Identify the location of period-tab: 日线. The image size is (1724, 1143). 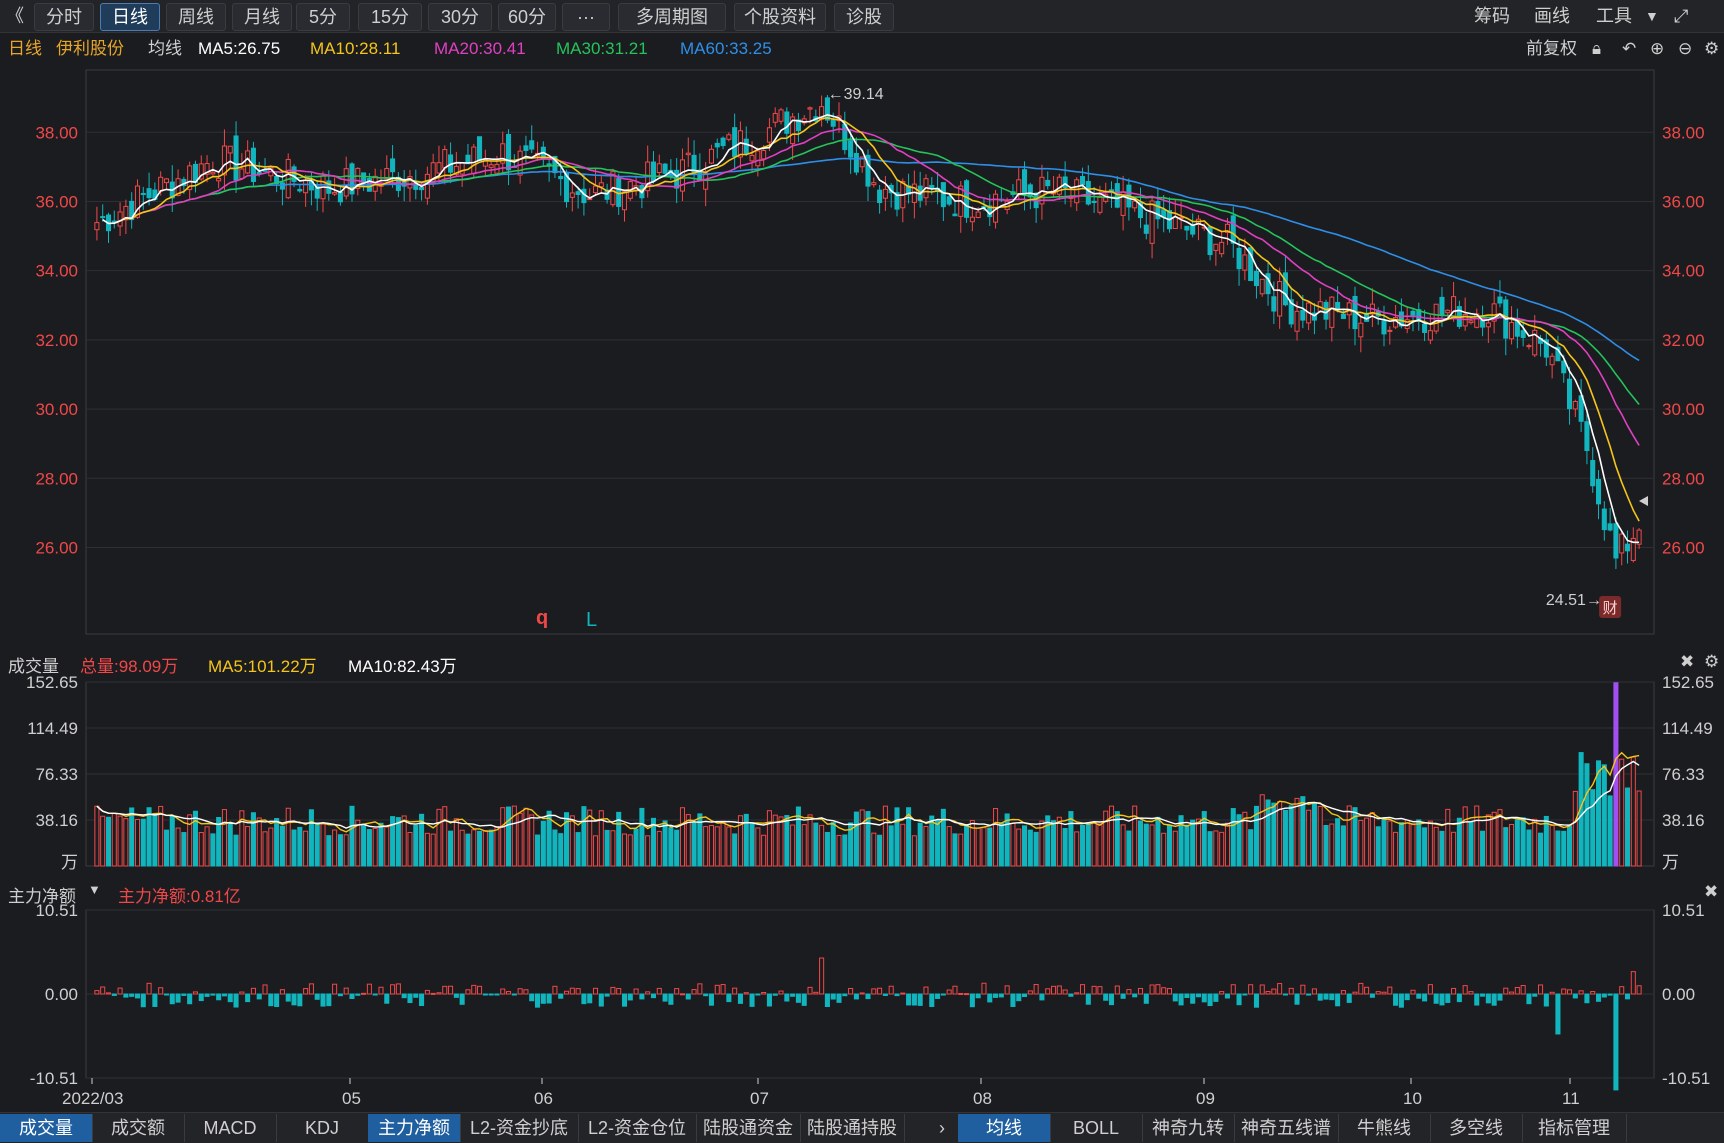
(130, 17).